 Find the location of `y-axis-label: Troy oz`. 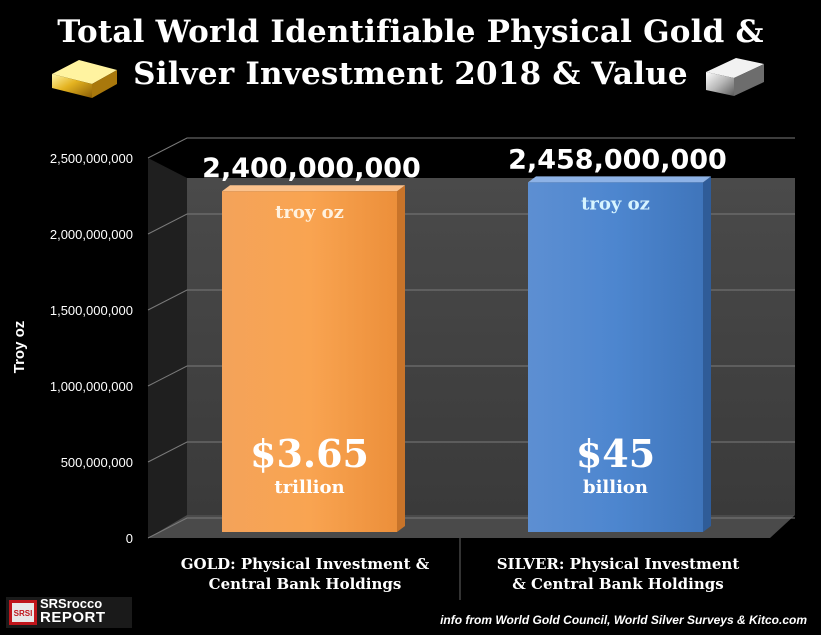

y-axis-label: Troy oz is located at coordinates (19, 347).